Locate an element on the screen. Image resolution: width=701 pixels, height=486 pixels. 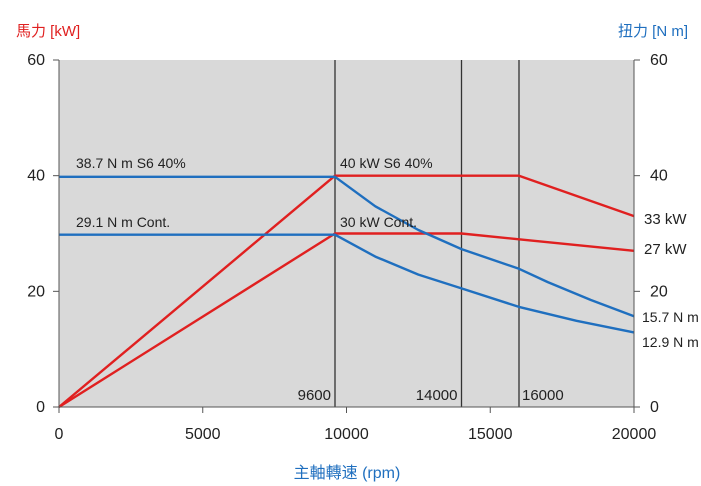
x-tick-label: 5000 is located at coordinates (203, 434).